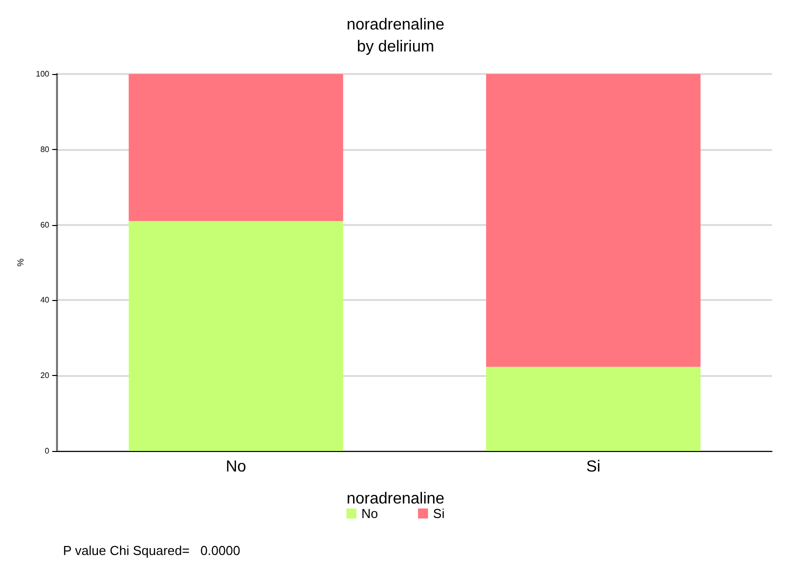 This screenshot has height=571, width=791. Describe the element at coordinates (45, 300) in the screenshot. I see `y-tick-label: 40` at that location.